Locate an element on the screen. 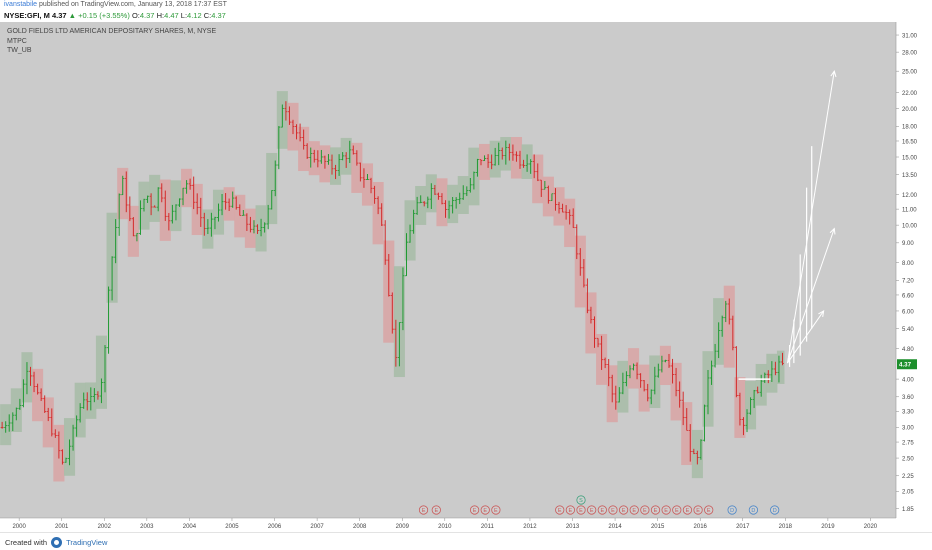  y-tick-label: 7.20 is located at coordinates (908, 282).